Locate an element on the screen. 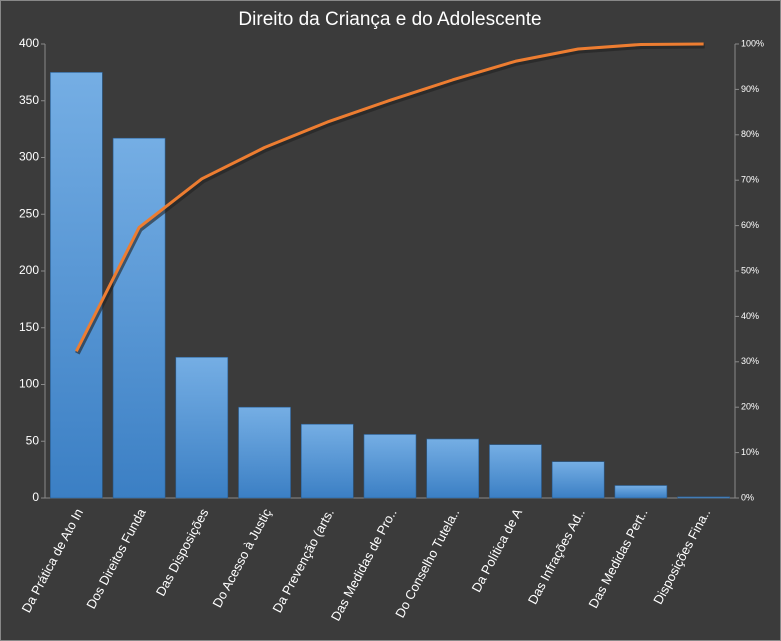 Image resolution: width=781 pixels, height=641 pixels. y-tick-label: 250 is located at coordinates (29, 213).